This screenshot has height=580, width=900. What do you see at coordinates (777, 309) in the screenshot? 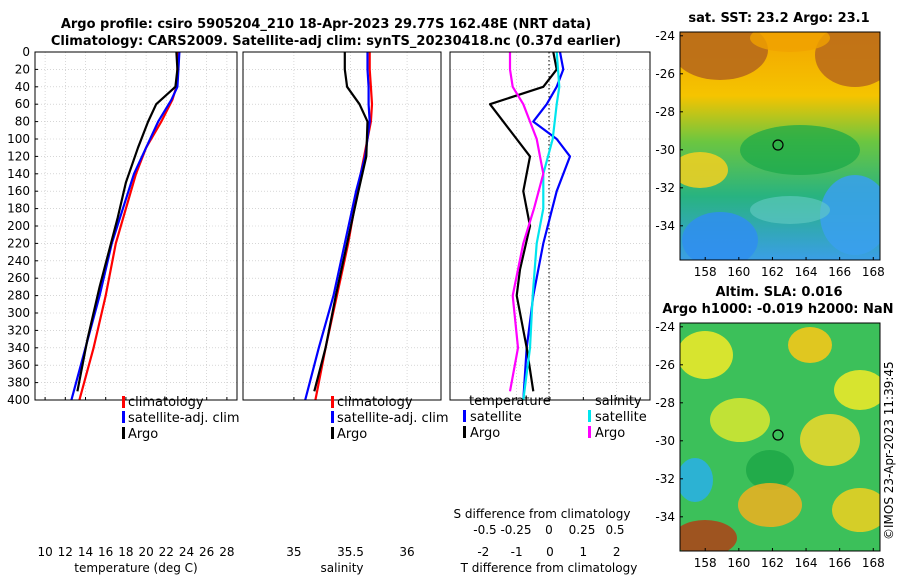
I see `sla-map-subtitle: Argo h1000: -0.019 h2000: NaN` at bounding box center [777, 309].